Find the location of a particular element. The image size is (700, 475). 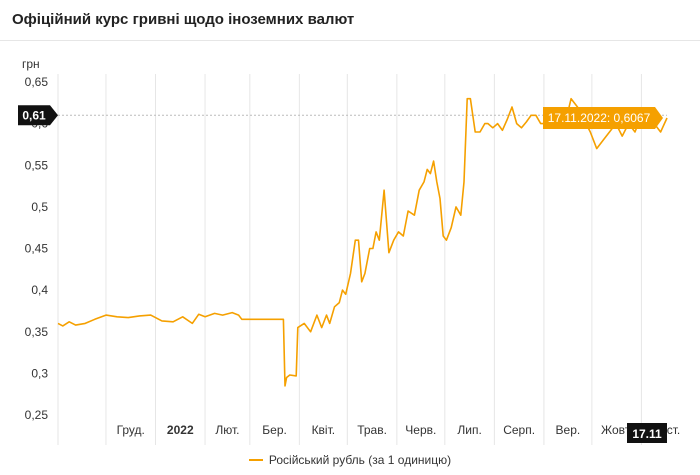

x-tick-label: Лип. is located at coordinates (469, 430).